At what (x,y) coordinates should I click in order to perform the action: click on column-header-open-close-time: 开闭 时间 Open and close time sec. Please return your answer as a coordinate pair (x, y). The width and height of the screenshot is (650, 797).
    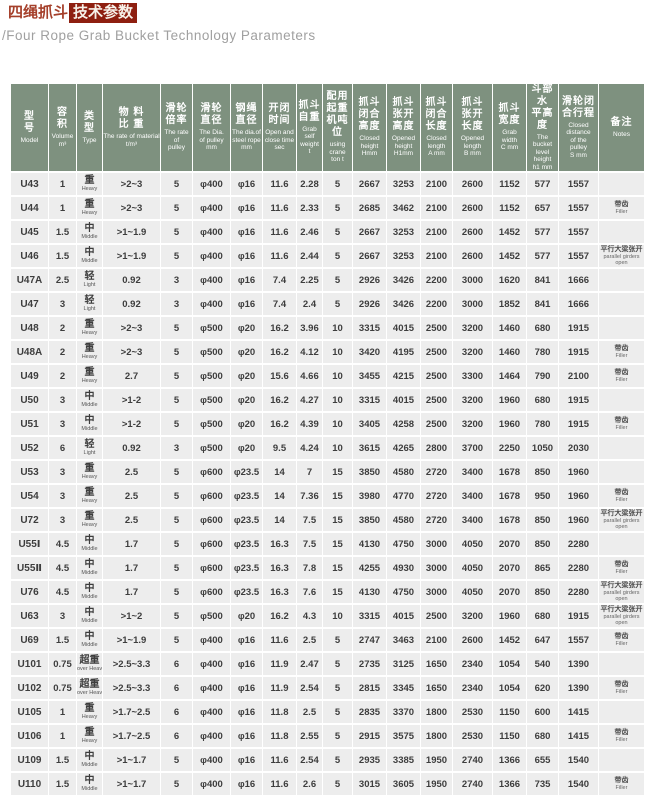
    Looking at the image, I should click on (279, 128).